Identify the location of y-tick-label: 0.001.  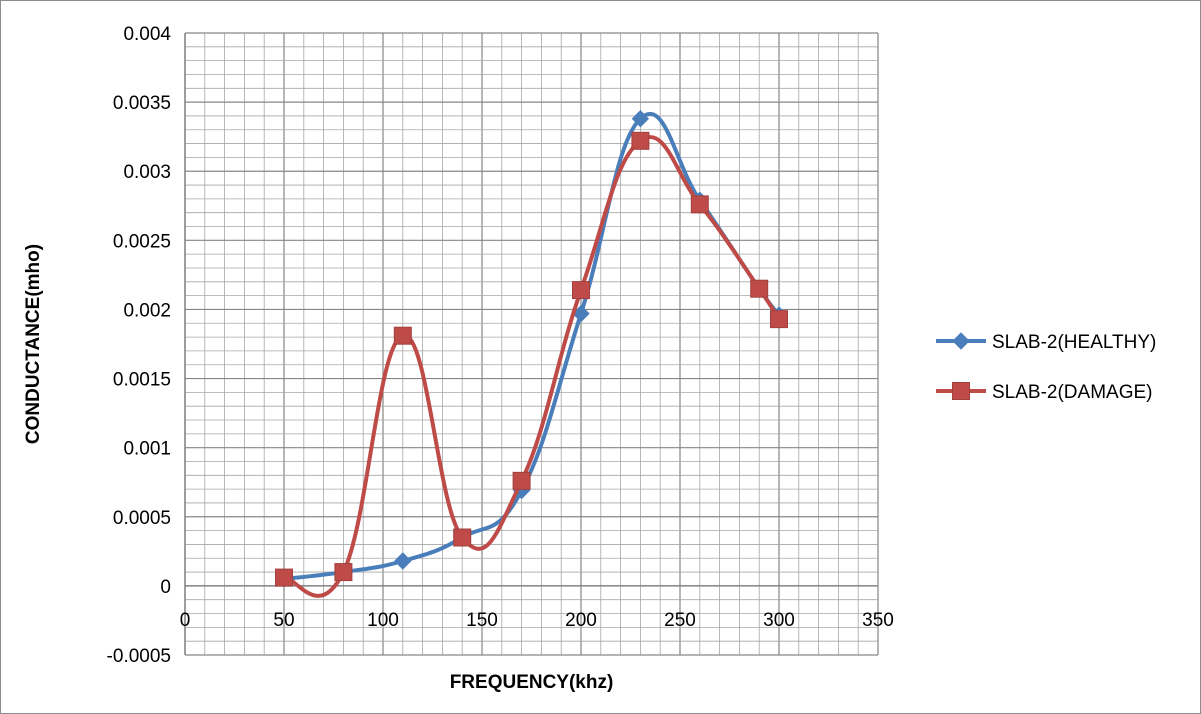
(147, 449).